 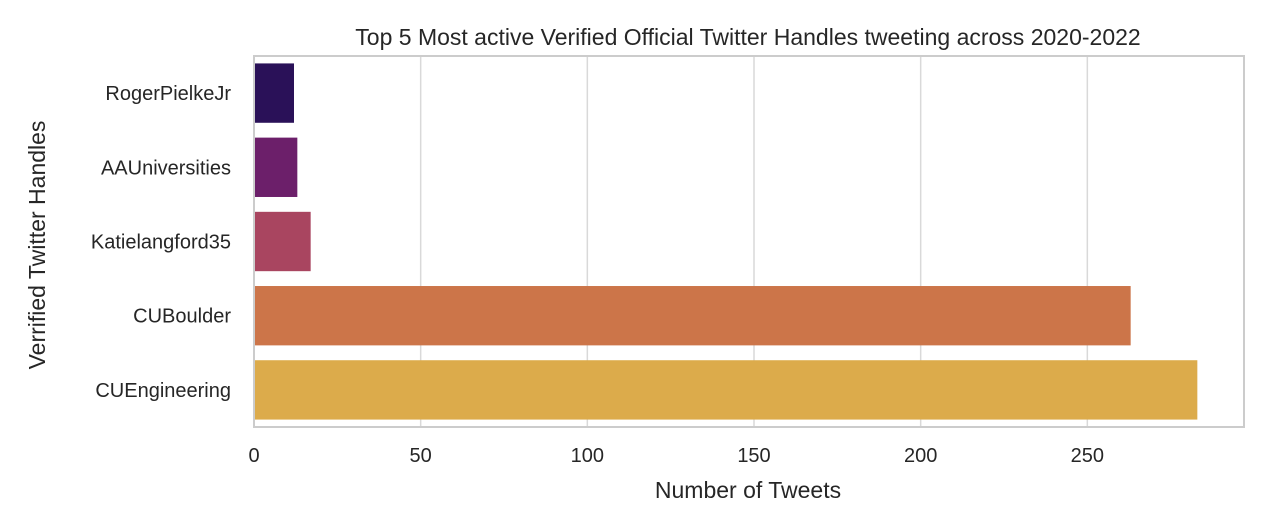 What do you see at coordinates (753, 456) in the screenshot?
I see `x-tick-label: 150` at bounding box center [753, 456].